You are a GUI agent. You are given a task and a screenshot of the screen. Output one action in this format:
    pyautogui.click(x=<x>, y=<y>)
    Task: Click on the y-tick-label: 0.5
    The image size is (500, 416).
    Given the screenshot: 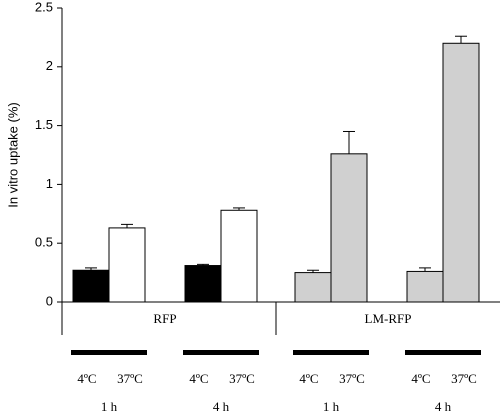 What is the action you would take?
    pyautogui.click(x=44, y=242)
    